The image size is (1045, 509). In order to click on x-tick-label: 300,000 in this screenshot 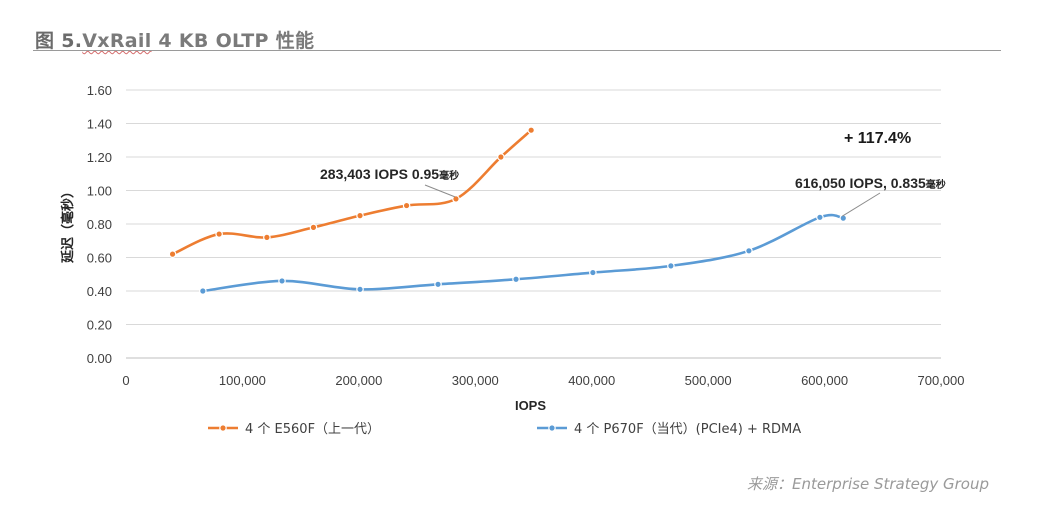, I will do `click(475, 380)`.